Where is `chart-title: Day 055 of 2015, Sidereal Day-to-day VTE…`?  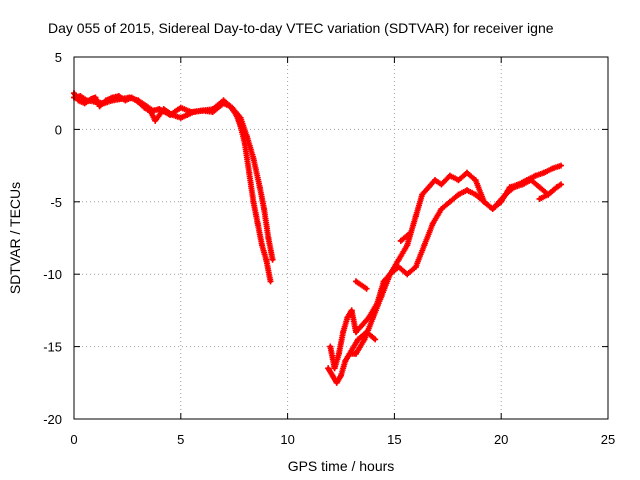
chart-title: Day 055 of 2015, Sidereal Day-to-day VTE… is located at coordinates (301, 28).